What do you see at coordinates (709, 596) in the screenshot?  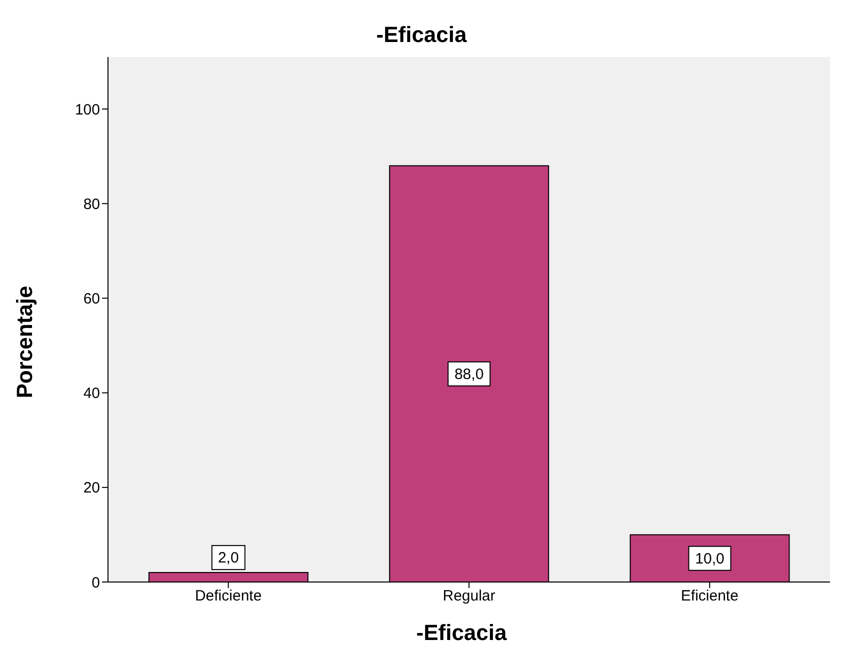 I see `x-tick-label: Eficiente` at bounding box center [709, 596].